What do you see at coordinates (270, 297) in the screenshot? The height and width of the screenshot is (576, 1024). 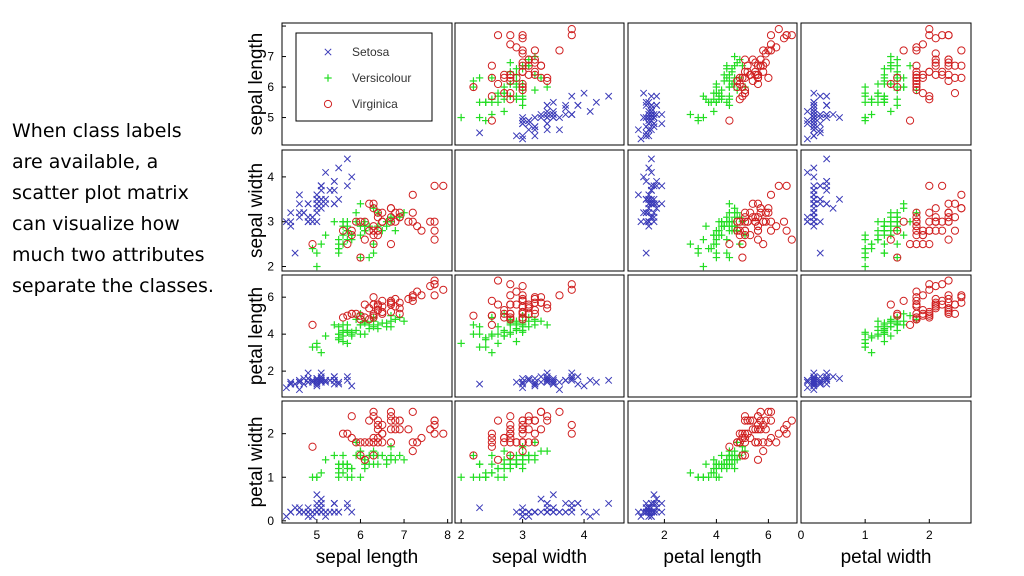 I see `y-tick-label: 6` at bounding box center [270, 297].